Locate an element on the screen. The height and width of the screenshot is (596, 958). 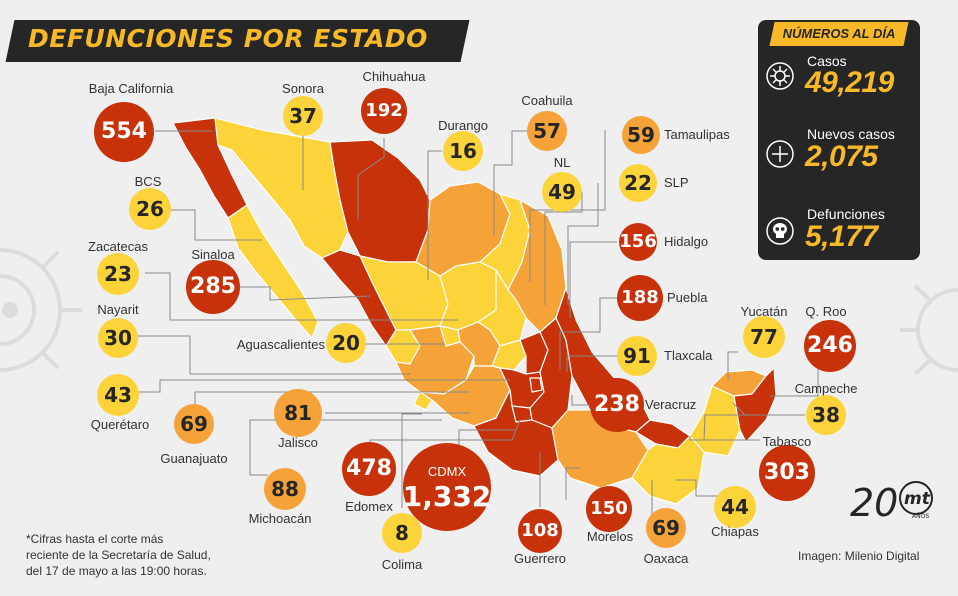
value-bcs: 26 is located at coordinates (150, 209).